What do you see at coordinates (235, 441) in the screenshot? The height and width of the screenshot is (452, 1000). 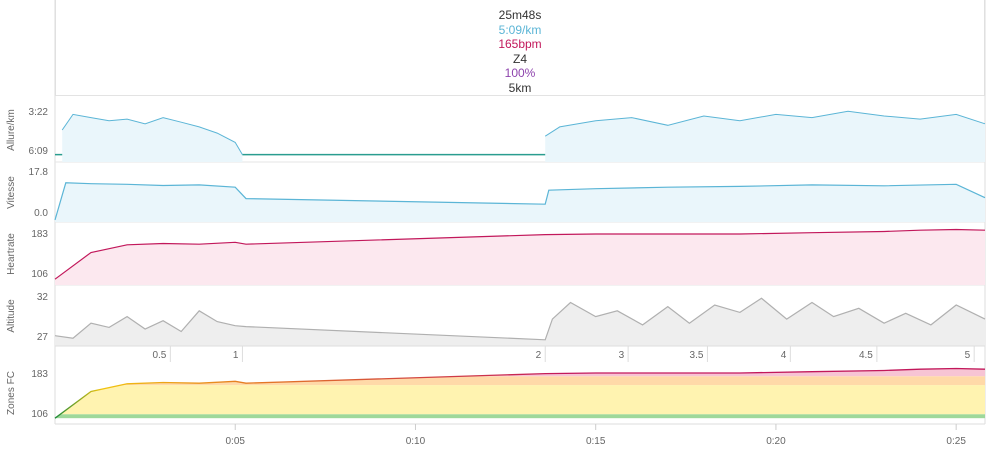 I see `time-tick-label: 0:05` at bounding box center [235, 441].